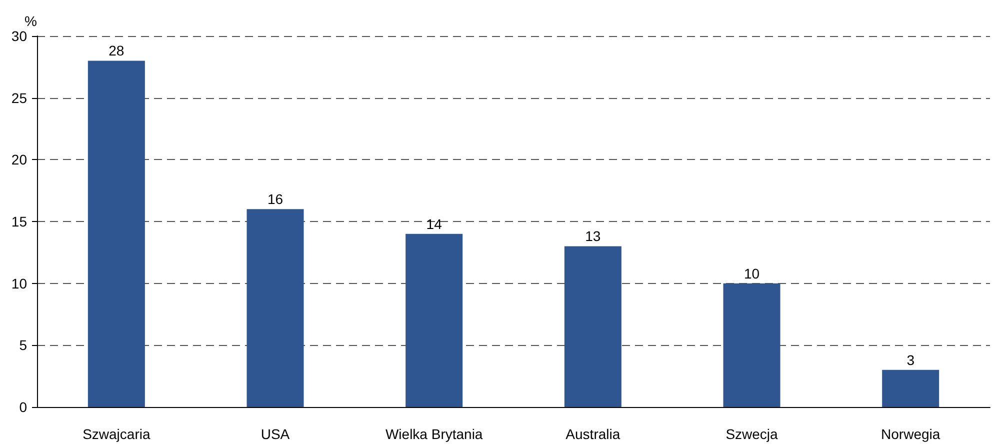  I want to click on data-label: 16, so click(275, 199).